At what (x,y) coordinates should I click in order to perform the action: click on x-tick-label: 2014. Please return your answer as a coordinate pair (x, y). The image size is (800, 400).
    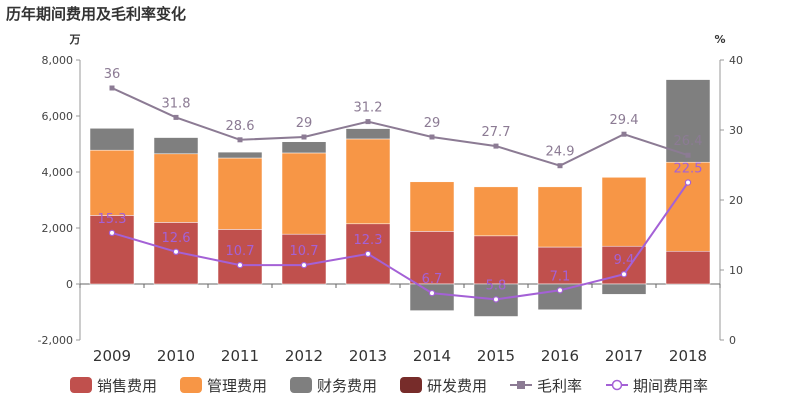
    Looking at the image, I should click on (432, 356).